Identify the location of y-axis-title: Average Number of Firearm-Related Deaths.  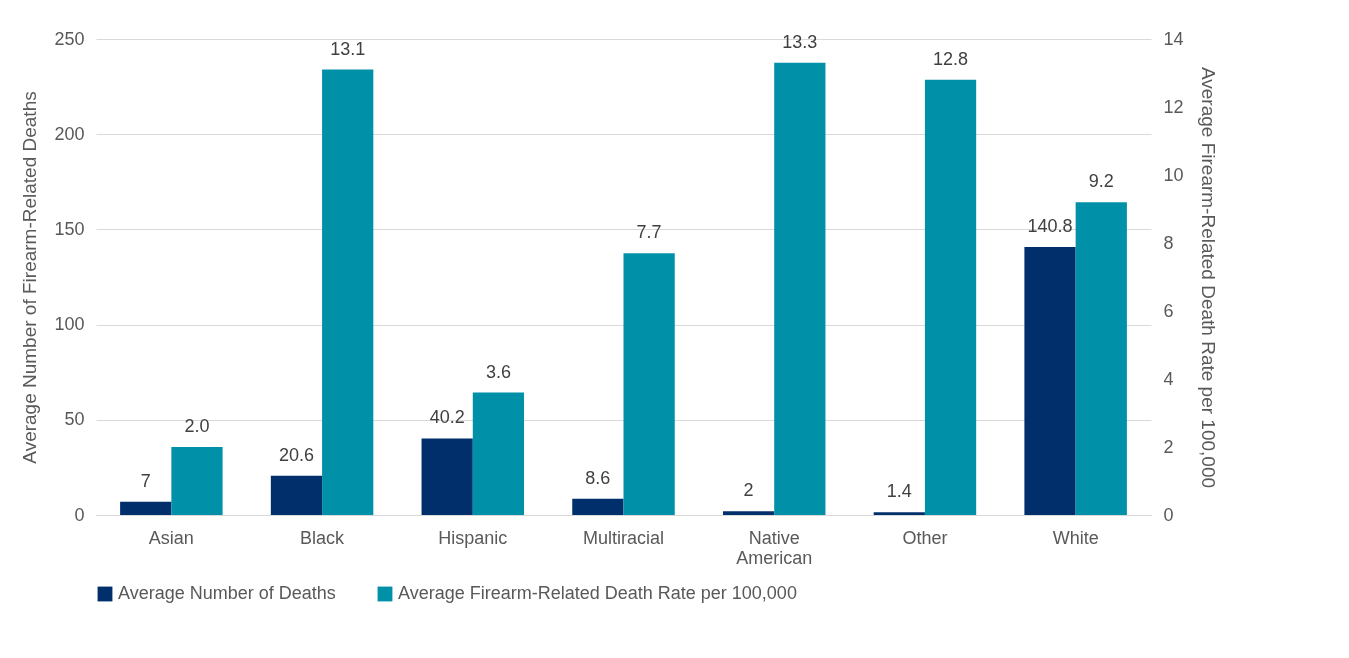
(30, 277).